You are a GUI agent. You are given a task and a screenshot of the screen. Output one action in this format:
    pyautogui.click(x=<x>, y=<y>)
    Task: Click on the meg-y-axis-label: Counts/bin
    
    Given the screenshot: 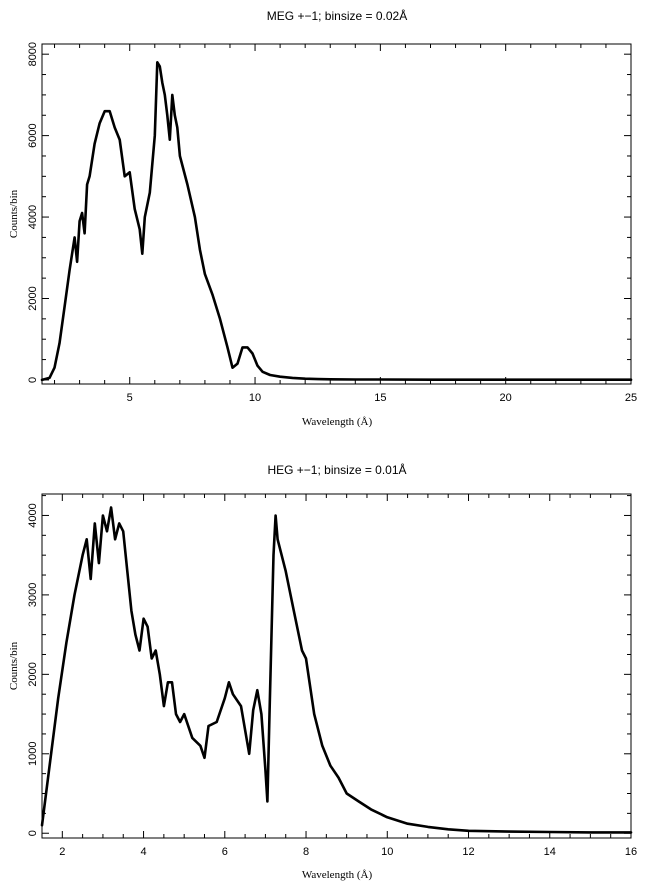 What is the action you would take?
    pyautogui.click(x=14, y=213)
    